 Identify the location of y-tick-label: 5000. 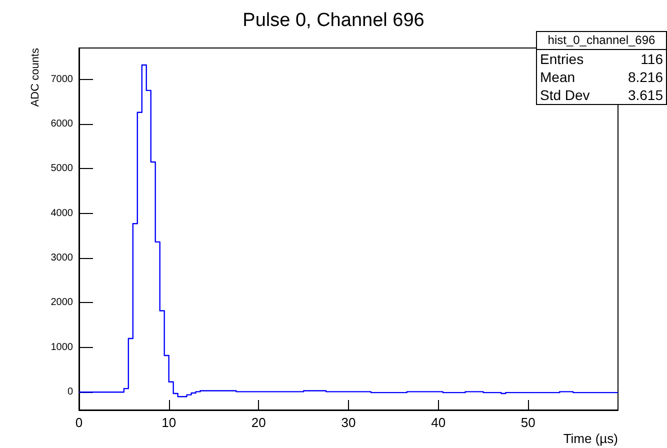
(62, 168).